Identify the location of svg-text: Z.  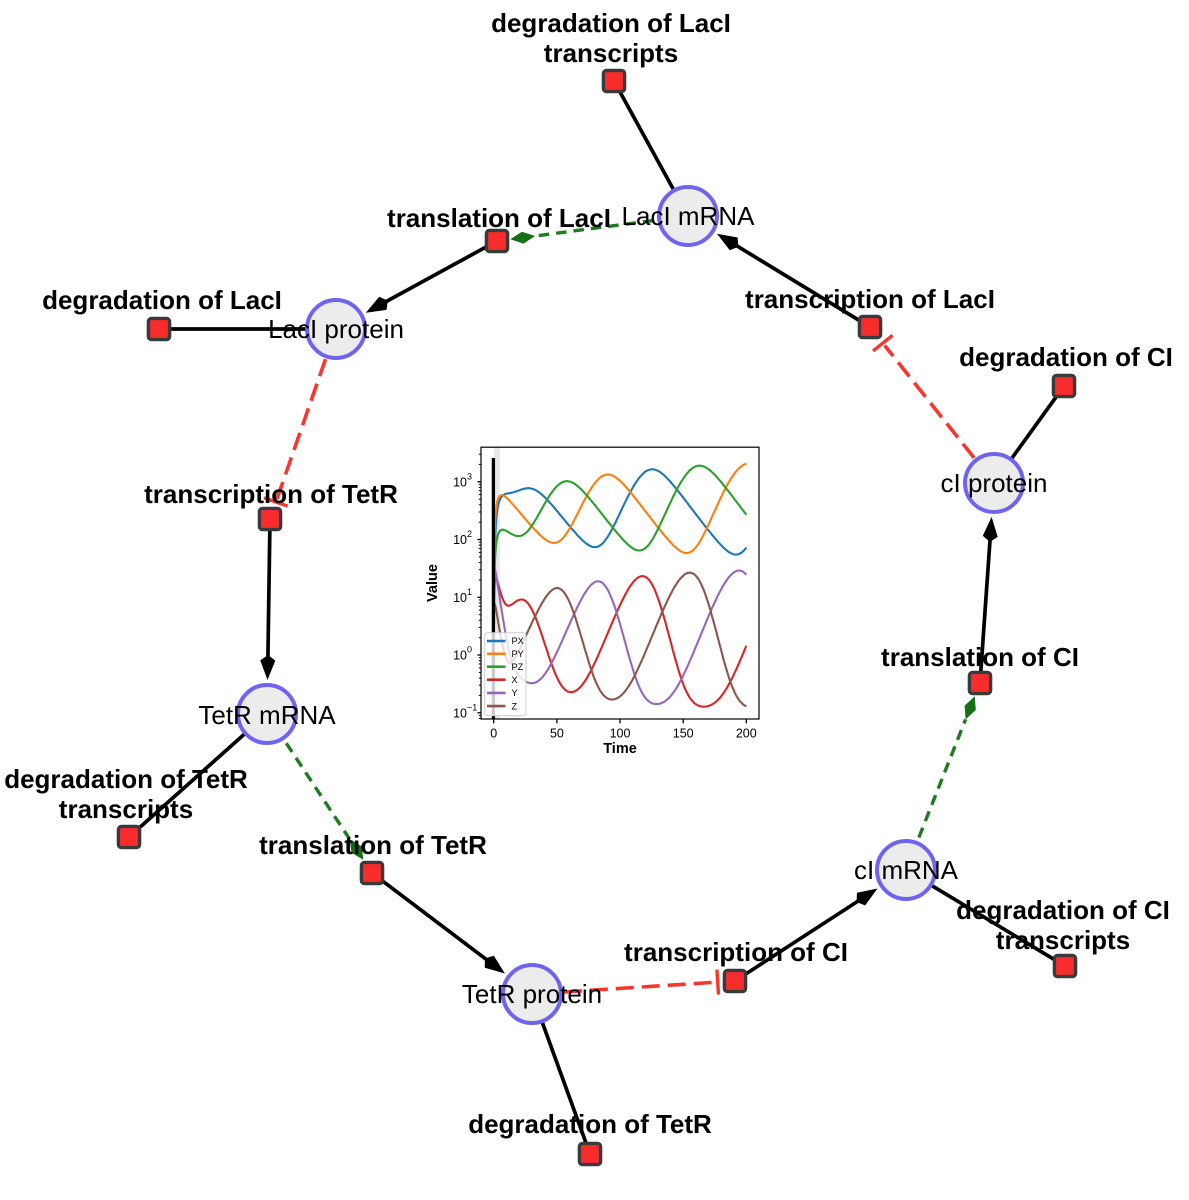
(515, 706).